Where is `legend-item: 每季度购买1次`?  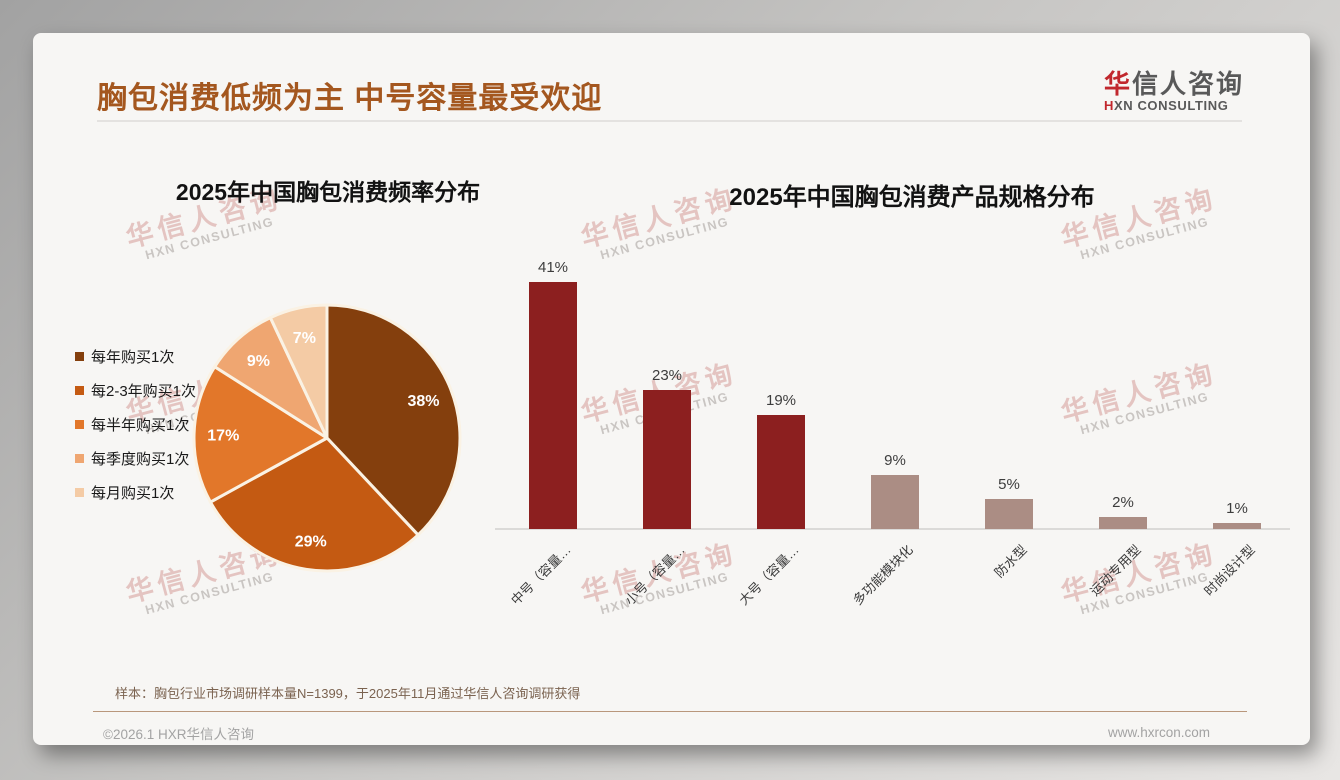
legend-item: 每季度购买1次 is located at coordinates (135, 458).